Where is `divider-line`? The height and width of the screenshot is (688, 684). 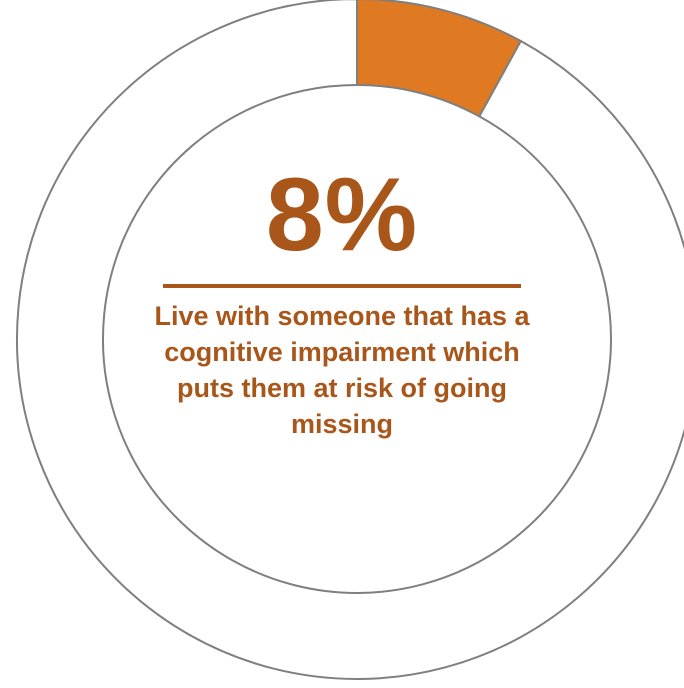 divider-line is located at coordinates (342, 286).